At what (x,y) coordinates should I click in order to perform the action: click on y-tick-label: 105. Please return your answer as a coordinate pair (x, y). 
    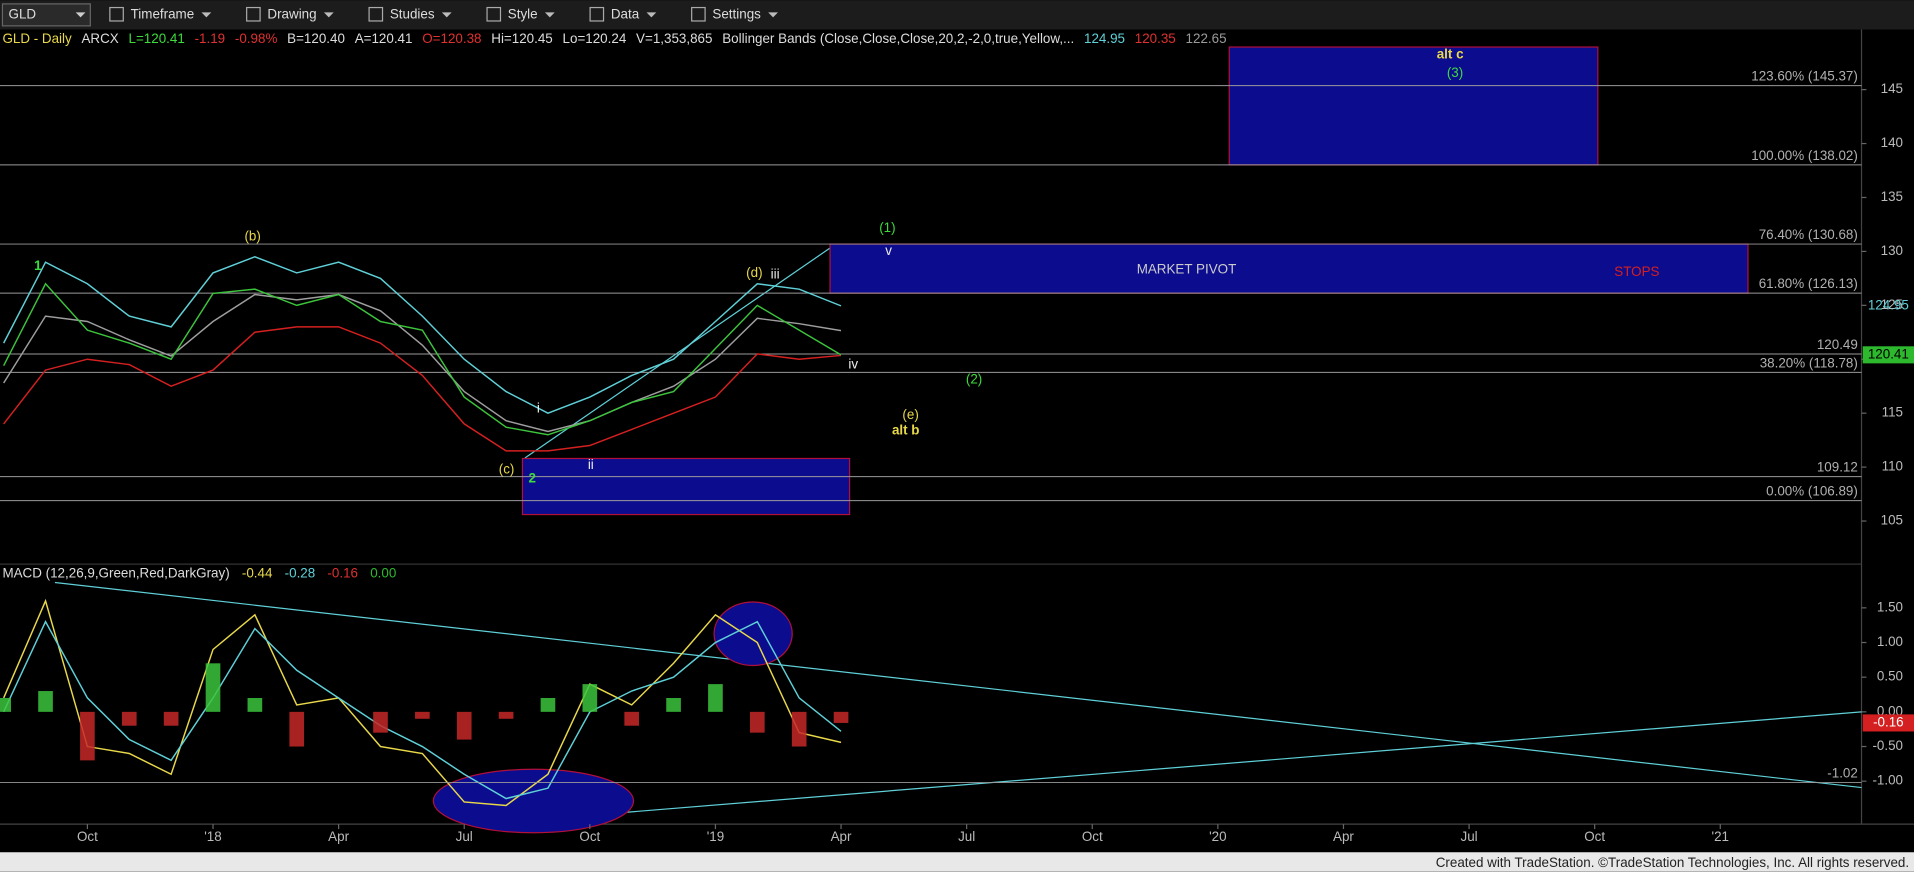
    Looking at the image, I should click on (1892, 520).